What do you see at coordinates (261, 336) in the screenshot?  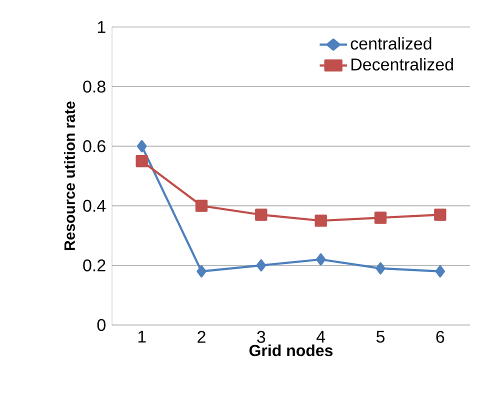 I see `x-tick-label: 3` at bounding box center [261, 336].